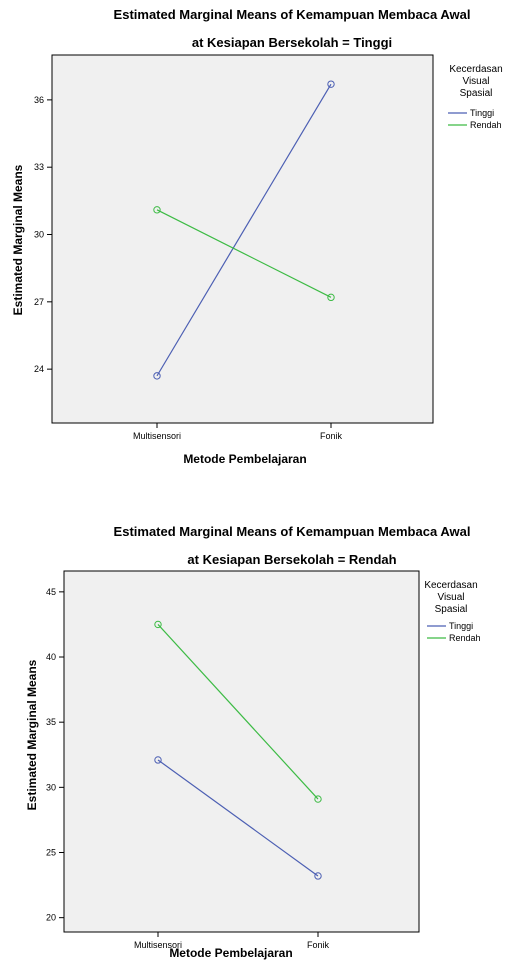  I want to click on y-tick-label: 27, so click(39, 302).